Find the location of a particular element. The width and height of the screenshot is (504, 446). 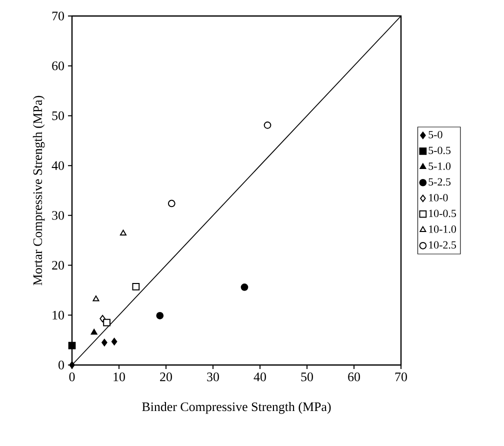

legend-label: 5-0 is located at coordinates (435, 134).